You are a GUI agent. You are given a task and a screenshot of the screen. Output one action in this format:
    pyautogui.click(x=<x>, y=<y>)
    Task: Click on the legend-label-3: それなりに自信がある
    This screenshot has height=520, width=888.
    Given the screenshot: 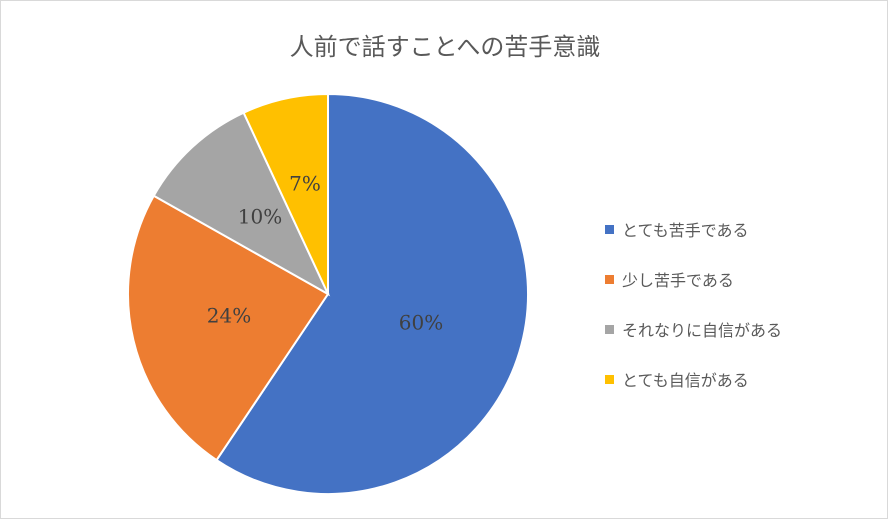 What is the action you would take?
    pyautogui.click(x=702, y=330)
    